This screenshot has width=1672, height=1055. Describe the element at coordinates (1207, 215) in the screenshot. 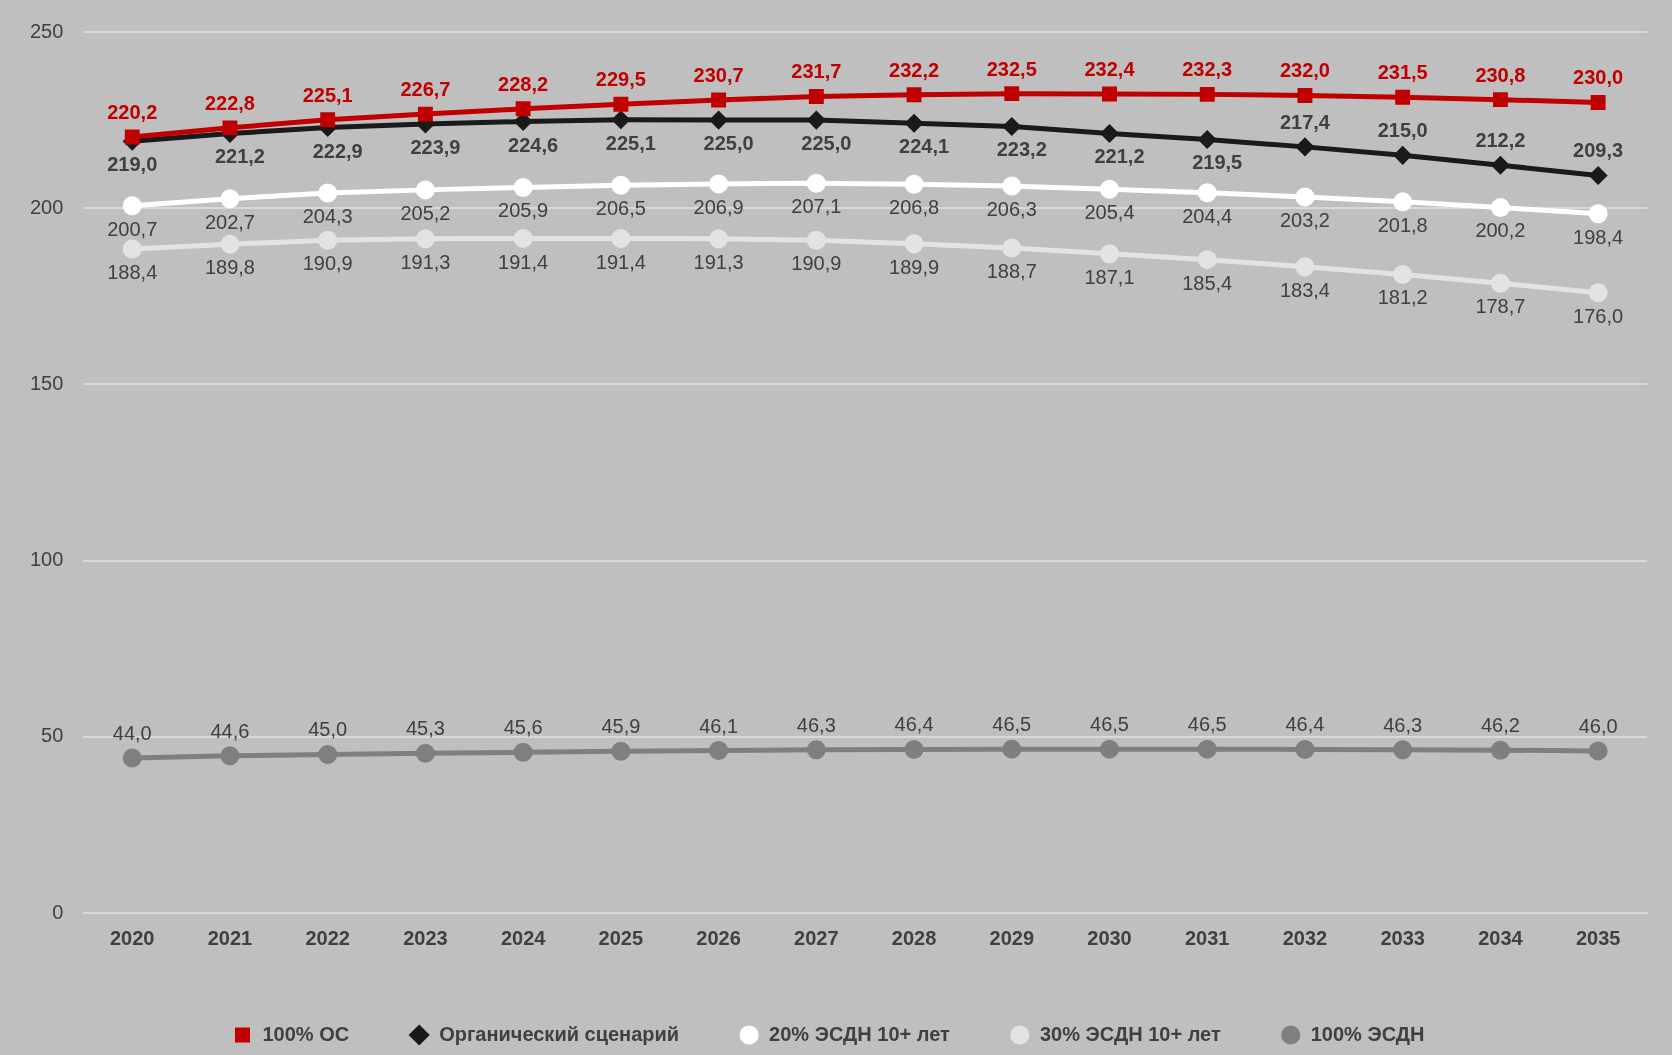

I see `data-label: 204,4` at that location.